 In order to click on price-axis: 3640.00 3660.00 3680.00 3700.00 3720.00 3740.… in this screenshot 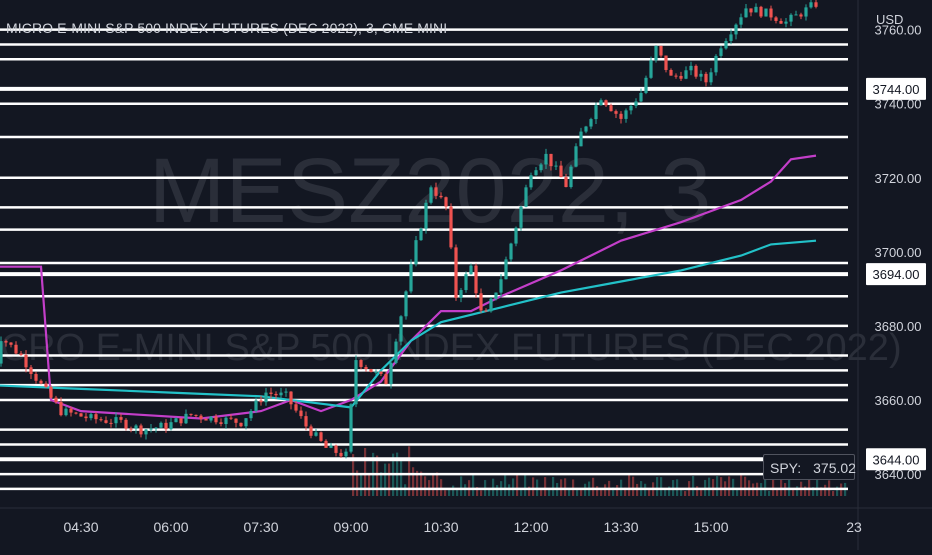, I will do `click(889, 275)`.